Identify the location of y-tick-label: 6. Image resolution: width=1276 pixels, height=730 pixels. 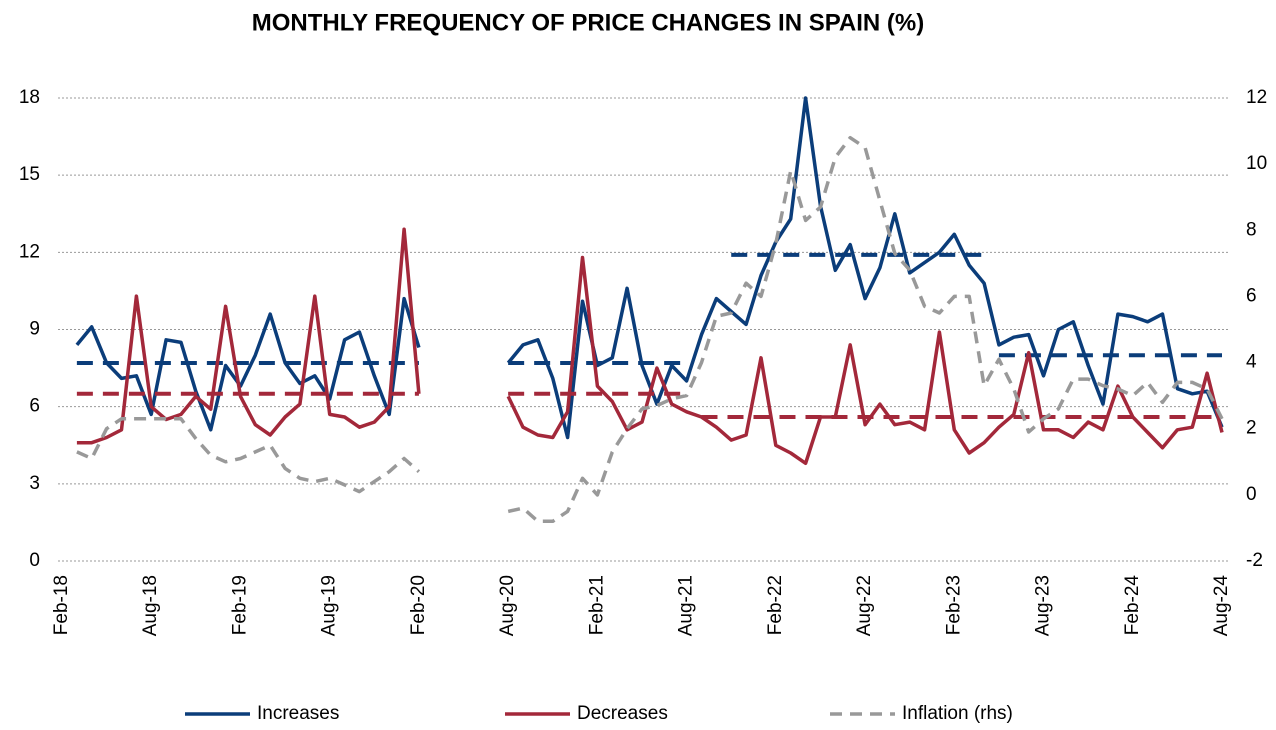
(34, 406).